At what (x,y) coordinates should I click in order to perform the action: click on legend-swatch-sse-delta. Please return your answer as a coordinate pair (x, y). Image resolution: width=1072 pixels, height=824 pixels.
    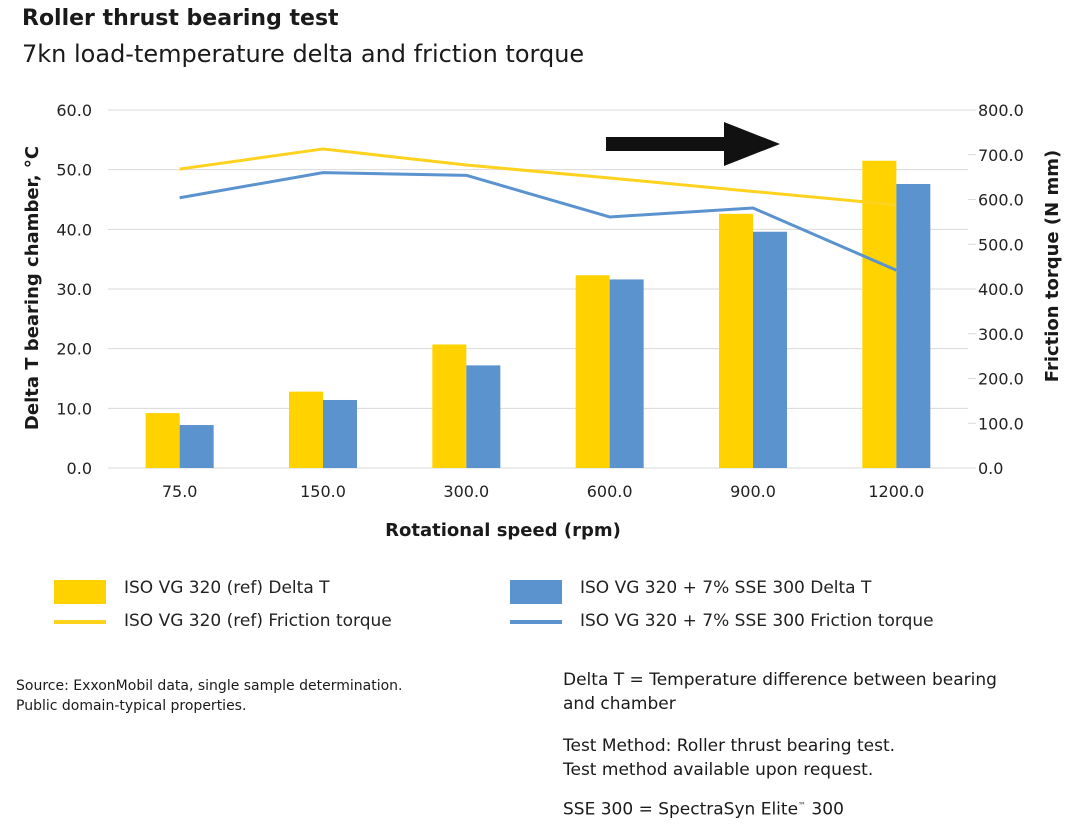
    Looking at the image, I should click on (536, 592).